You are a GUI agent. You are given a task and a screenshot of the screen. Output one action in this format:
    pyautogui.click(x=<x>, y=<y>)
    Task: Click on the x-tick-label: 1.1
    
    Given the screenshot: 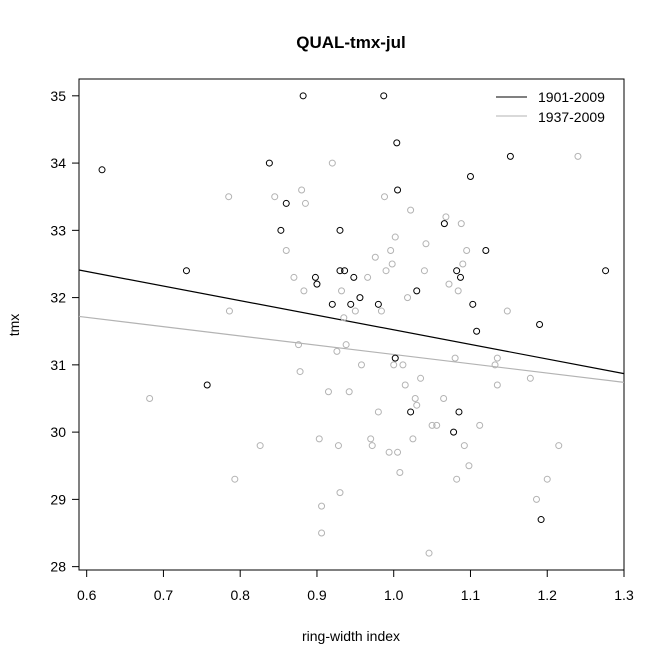 What is the action you would take?
    pyautogui.click(x=471, y=595)
    